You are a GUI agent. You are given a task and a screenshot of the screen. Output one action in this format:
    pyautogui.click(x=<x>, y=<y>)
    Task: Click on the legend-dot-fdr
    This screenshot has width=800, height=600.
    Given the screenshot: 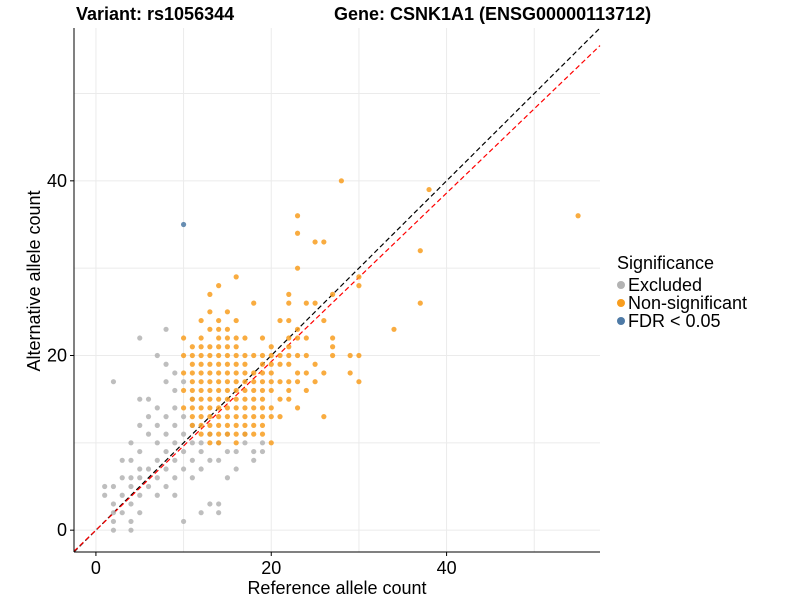 What is the action you would take?
    pyautogui.click(x=621, y=321)
    